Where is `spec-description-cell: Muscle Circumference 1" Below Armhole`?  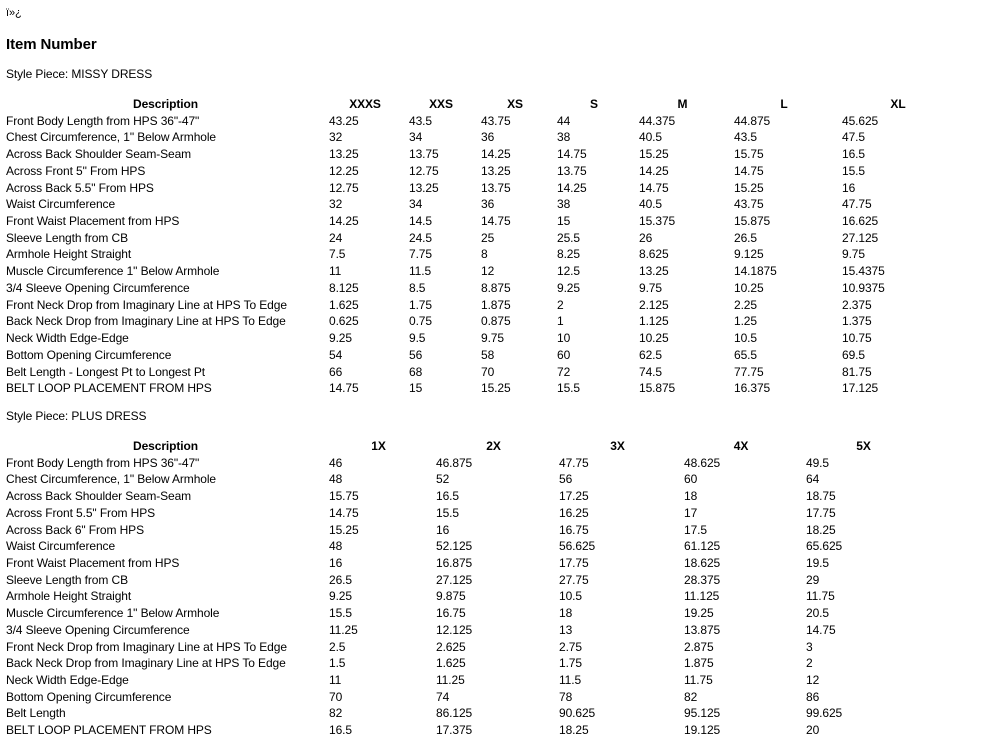
spec-description-cell: Muscle Circumference 1" Below Armhole is located at coordinates (113, 613).